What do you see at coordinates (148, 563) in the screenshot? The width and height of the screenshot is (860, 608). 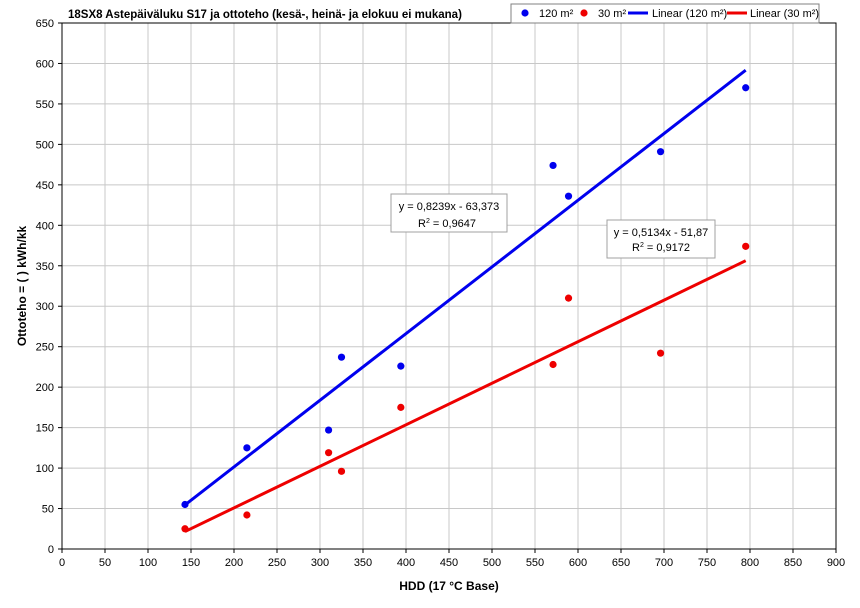 I see `x-tick-label: 100` at bounding box center [148, 563].